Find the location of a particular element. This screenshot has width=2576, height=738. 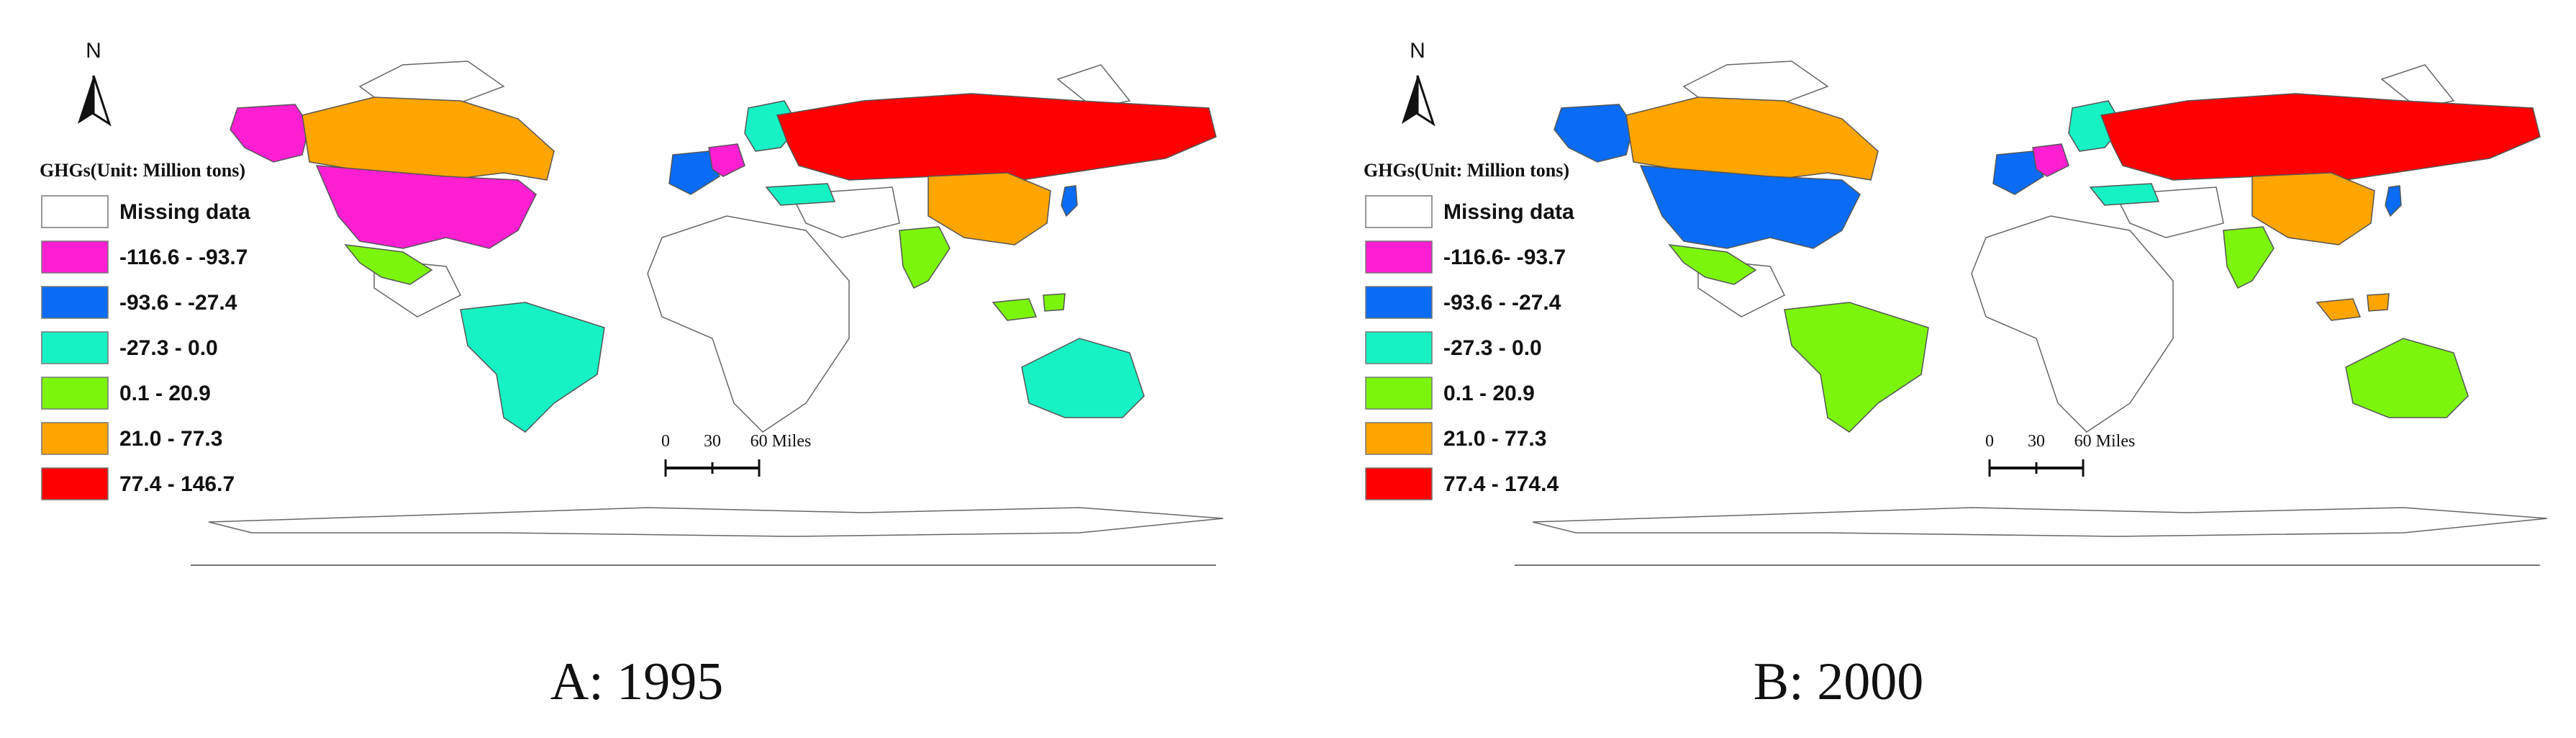

panel-caption-b: B: 2000 is located at coordinates (1838, 681).